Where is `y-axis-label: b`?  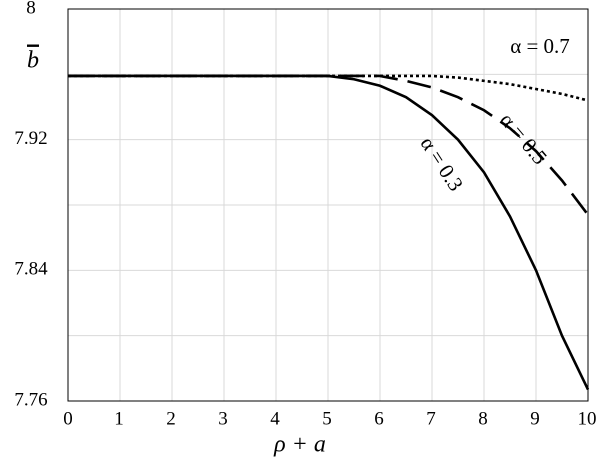
y-axis-label: b is located at coordinates (33, 61).